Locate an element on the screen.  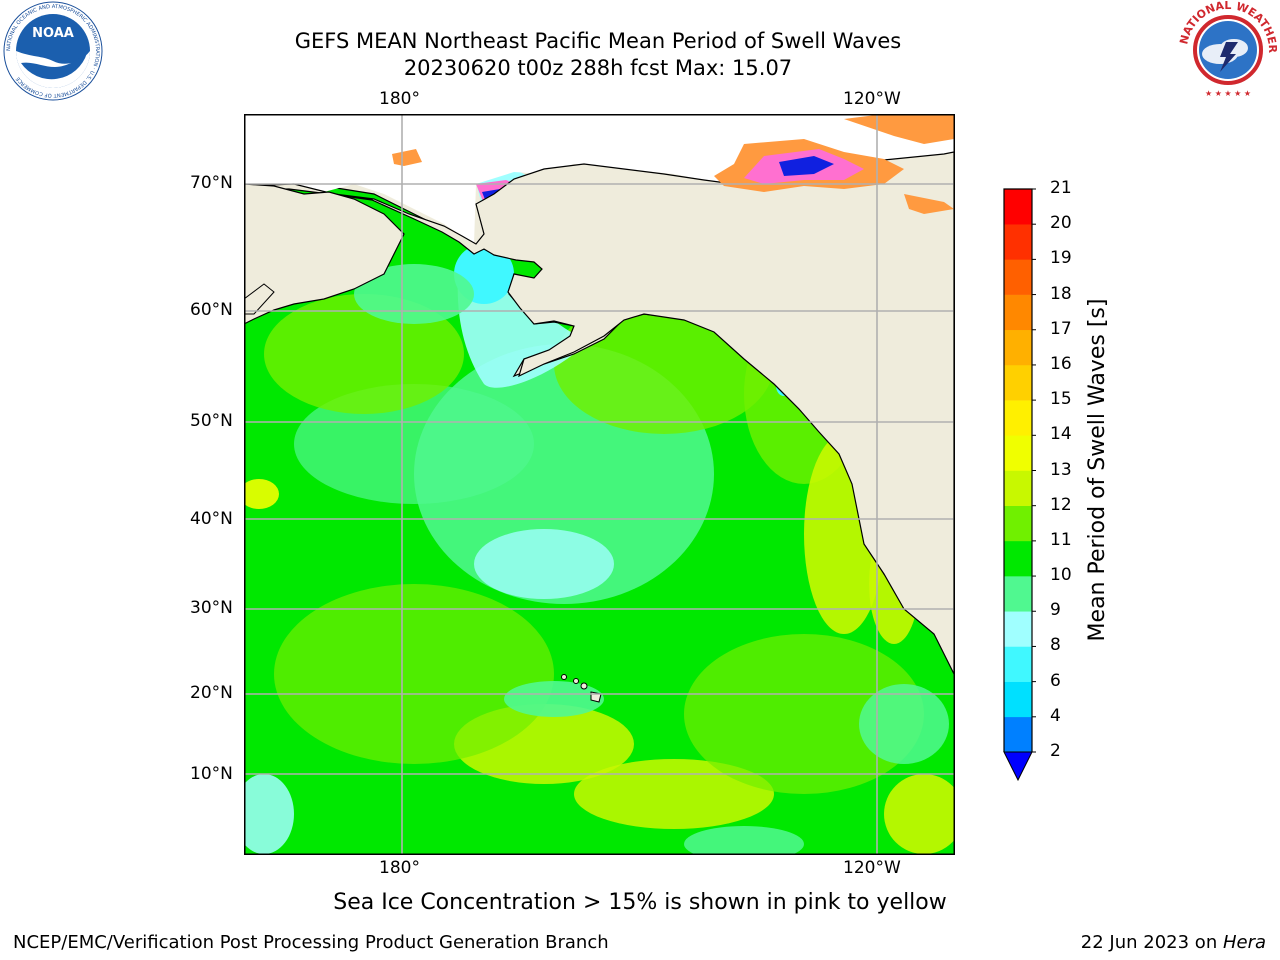
lat-label-50n: 50°N is located at coordinates (211, 421).